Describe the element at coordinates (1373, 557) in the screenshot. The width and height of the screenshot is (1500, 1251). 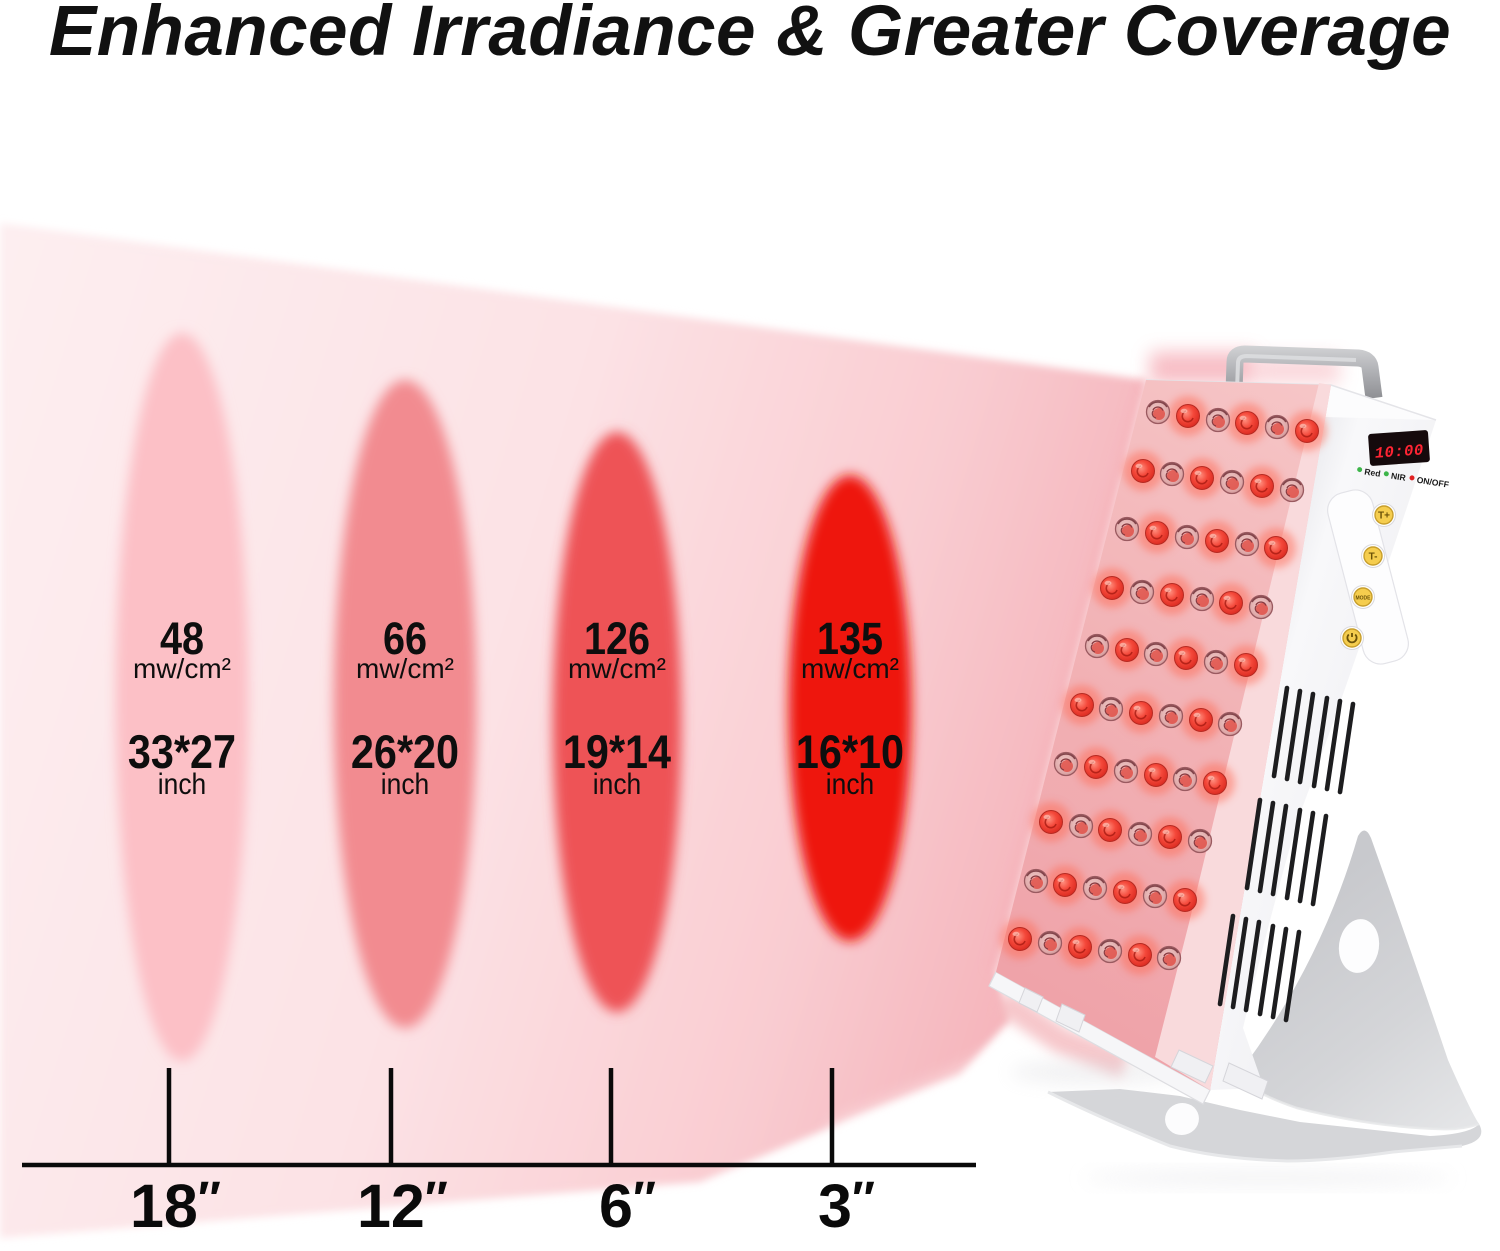
I see `svg-text: T-` at that location.